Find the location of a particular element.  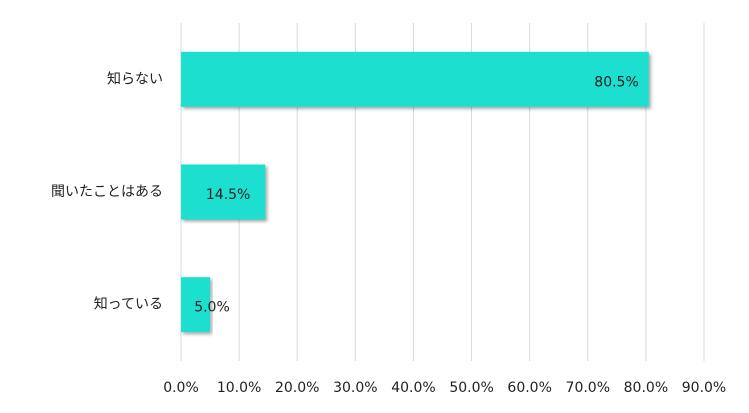

x-tick-label: 20.0% is located at coordinates (297, 388).